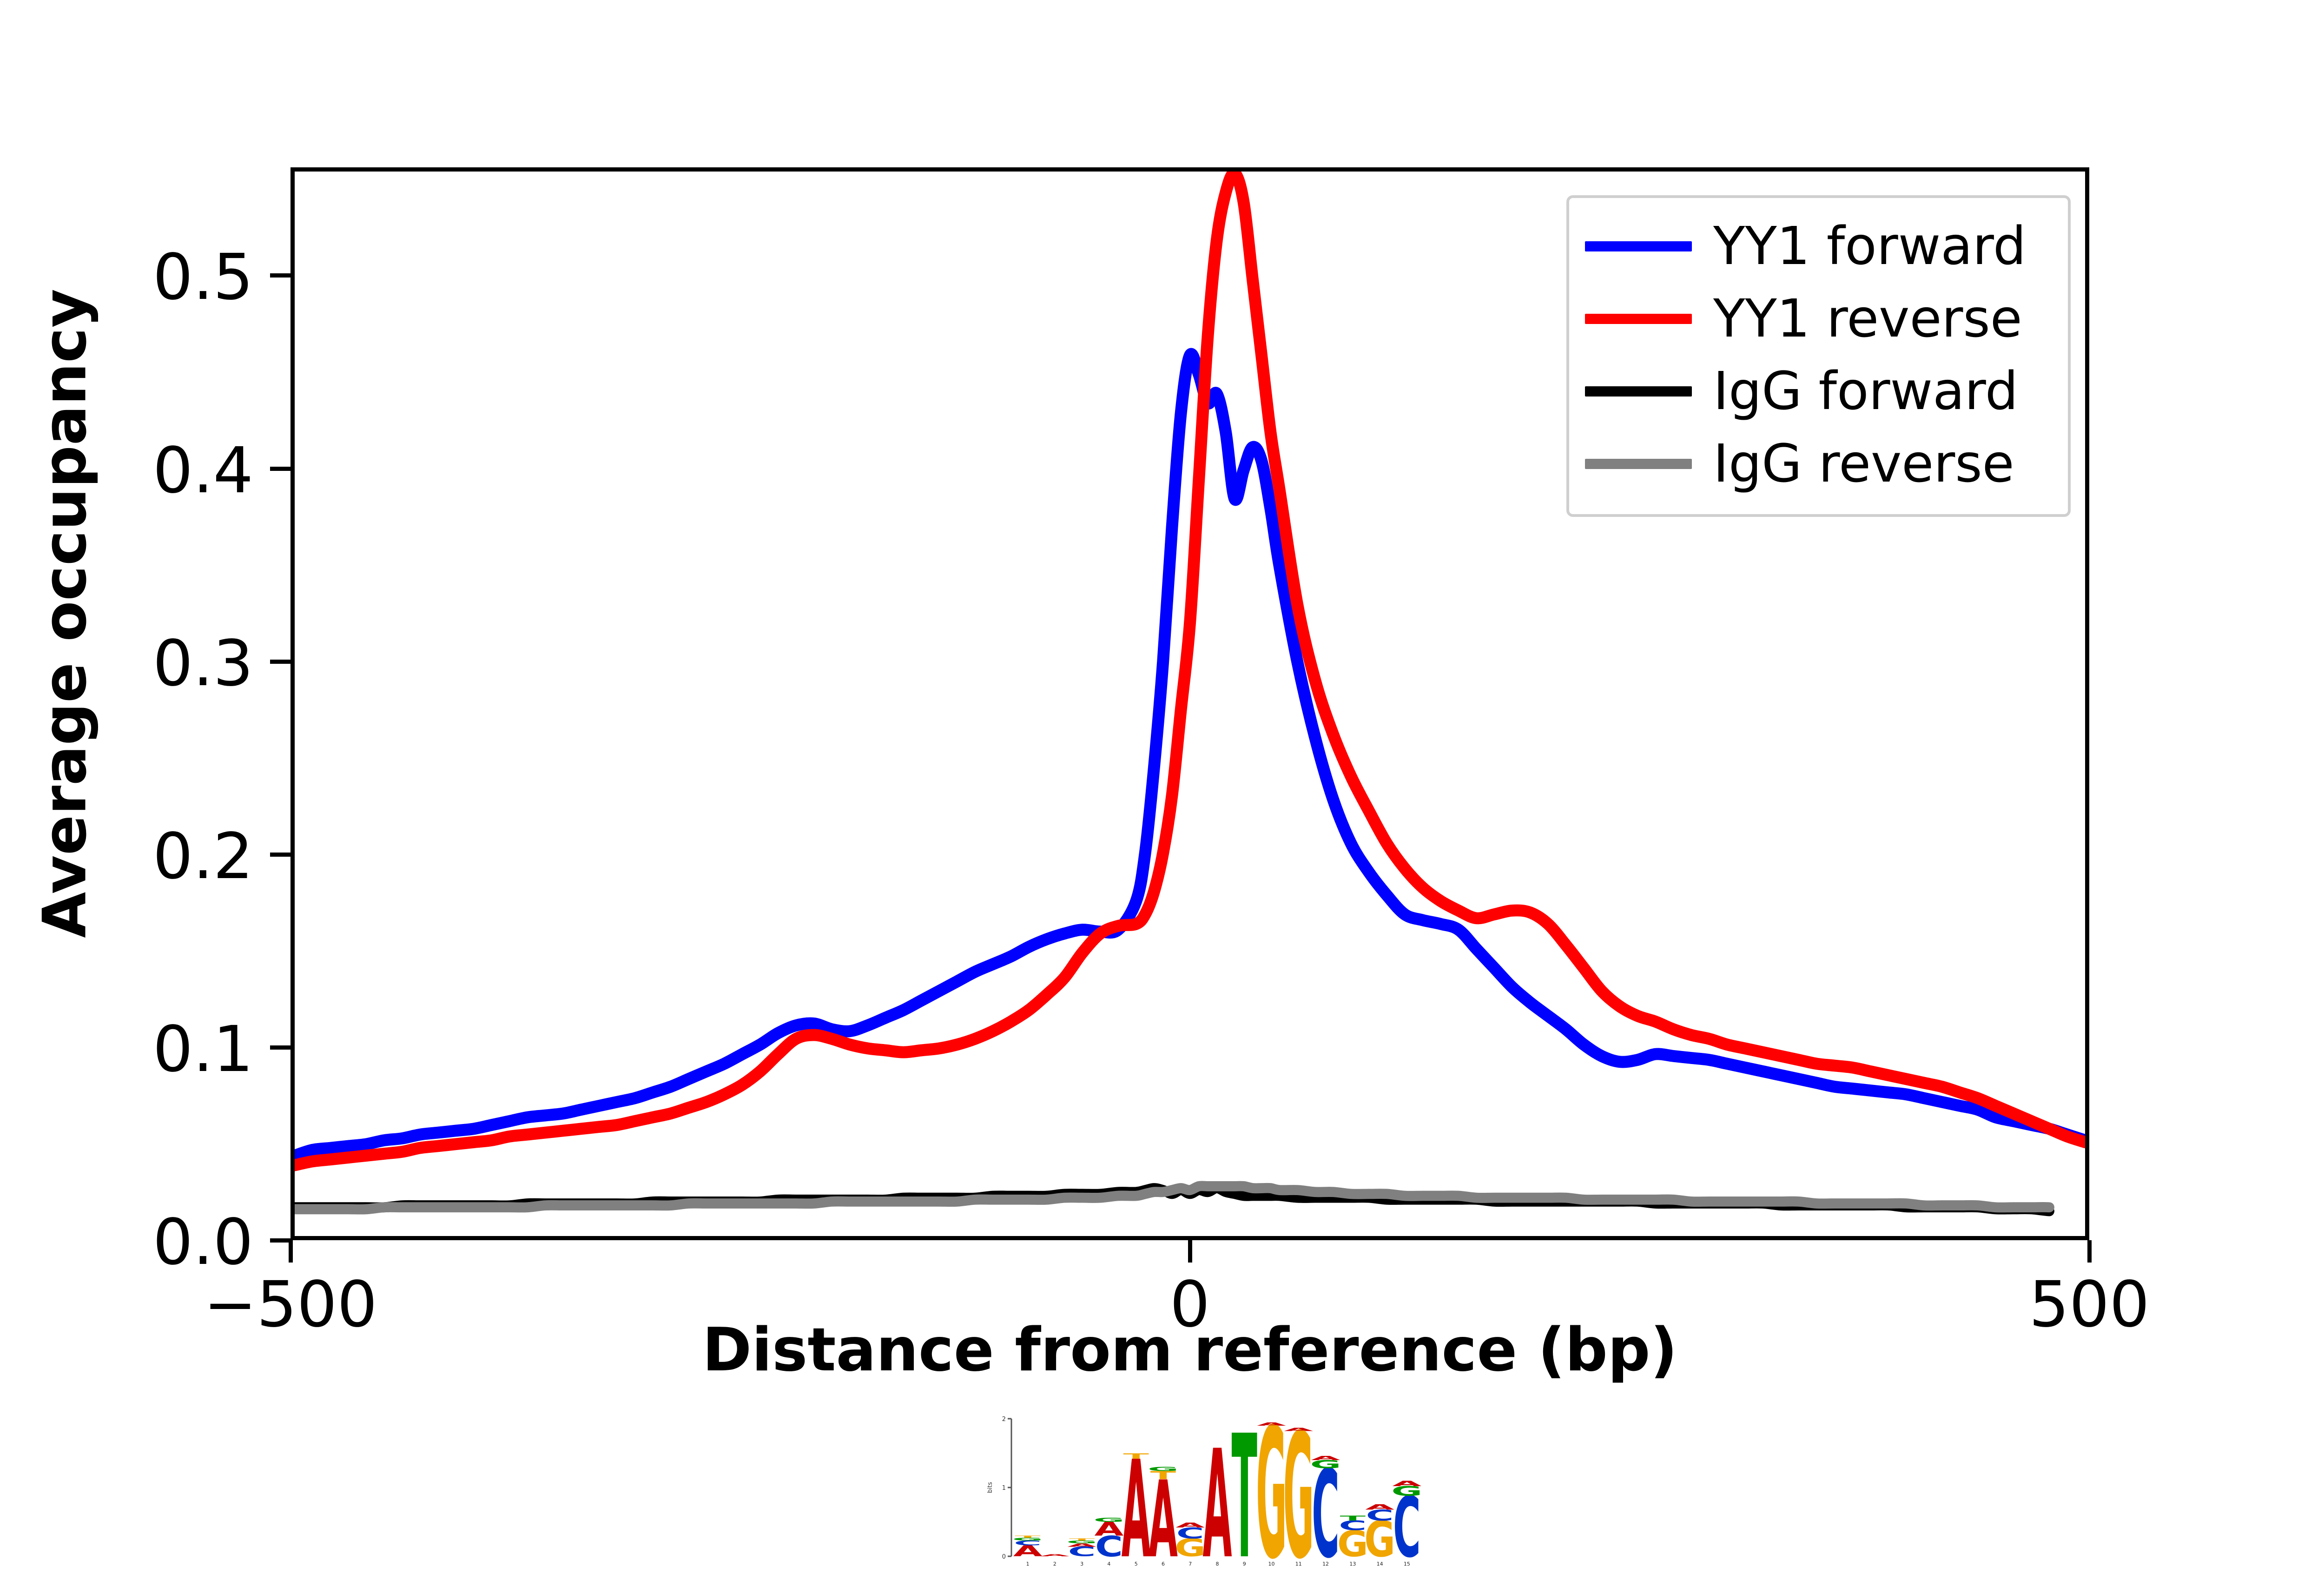 The height and width of the screenshot is (1580, 2324). I want to click on legend-label-igg-forward: IgG forward, so click(1865, 391).